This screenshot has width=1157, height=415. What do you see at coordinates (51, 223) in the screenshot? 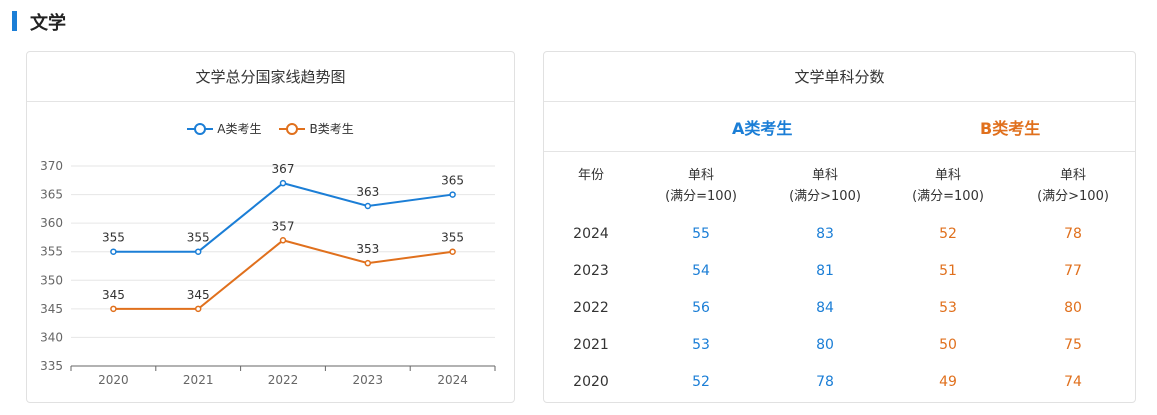
I see `y-tick-label: 360` at bounding box center [51, 223].